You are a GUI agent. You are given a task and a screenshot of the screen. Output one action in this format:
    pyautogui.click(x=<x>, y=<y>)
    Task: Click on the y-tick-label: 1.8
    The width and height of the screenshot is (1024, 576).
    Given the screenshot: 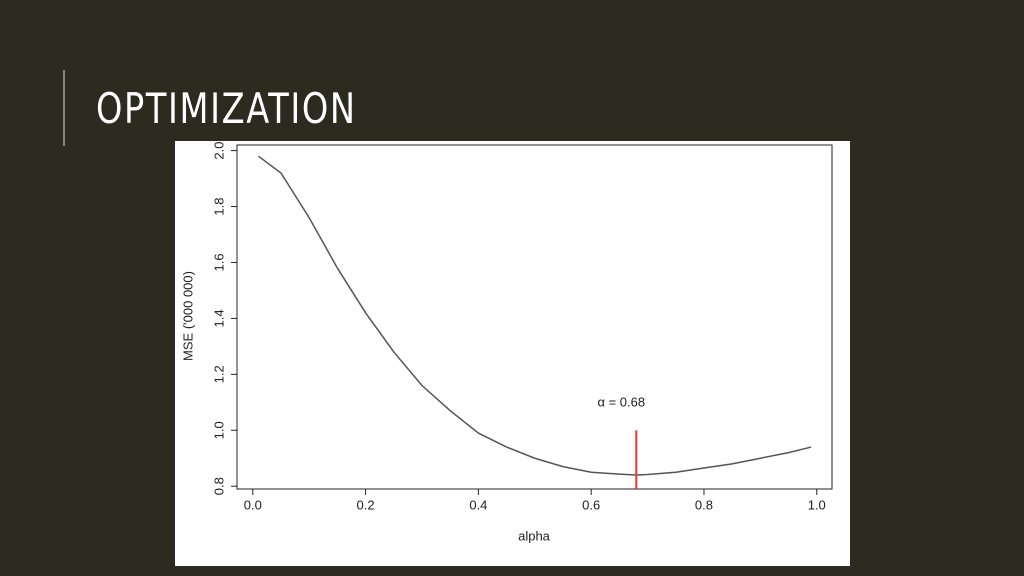 What is the action you would take?
    pyautogui.click(x=218, y=206)
    